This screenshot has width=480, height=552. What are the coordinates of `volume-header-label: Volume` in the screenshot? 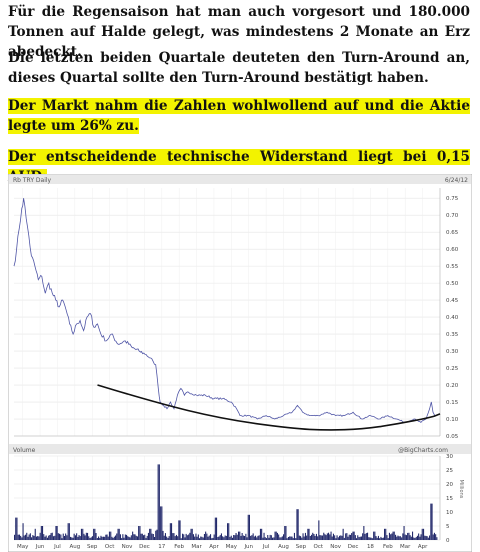 It's located at (24, 450).